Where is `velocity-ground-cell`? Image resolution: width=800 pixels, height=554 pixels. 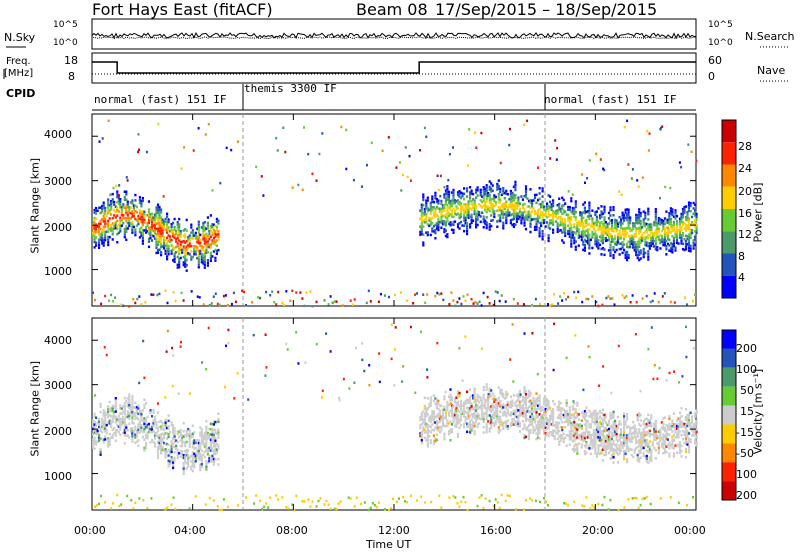
velocity-ground-cell is located at coordinates (209, 498).